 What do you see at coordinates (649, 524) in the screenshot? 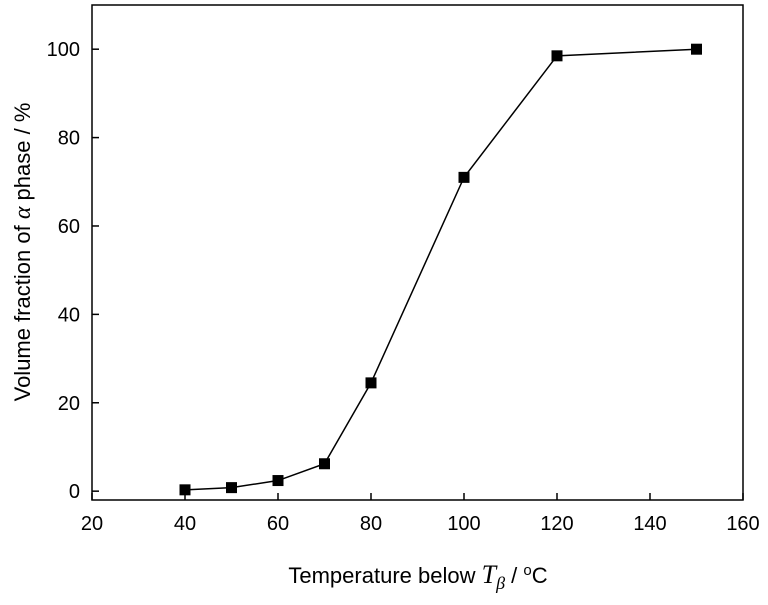
I see `x-tick-label: 140` at bounding box center [649, 524].